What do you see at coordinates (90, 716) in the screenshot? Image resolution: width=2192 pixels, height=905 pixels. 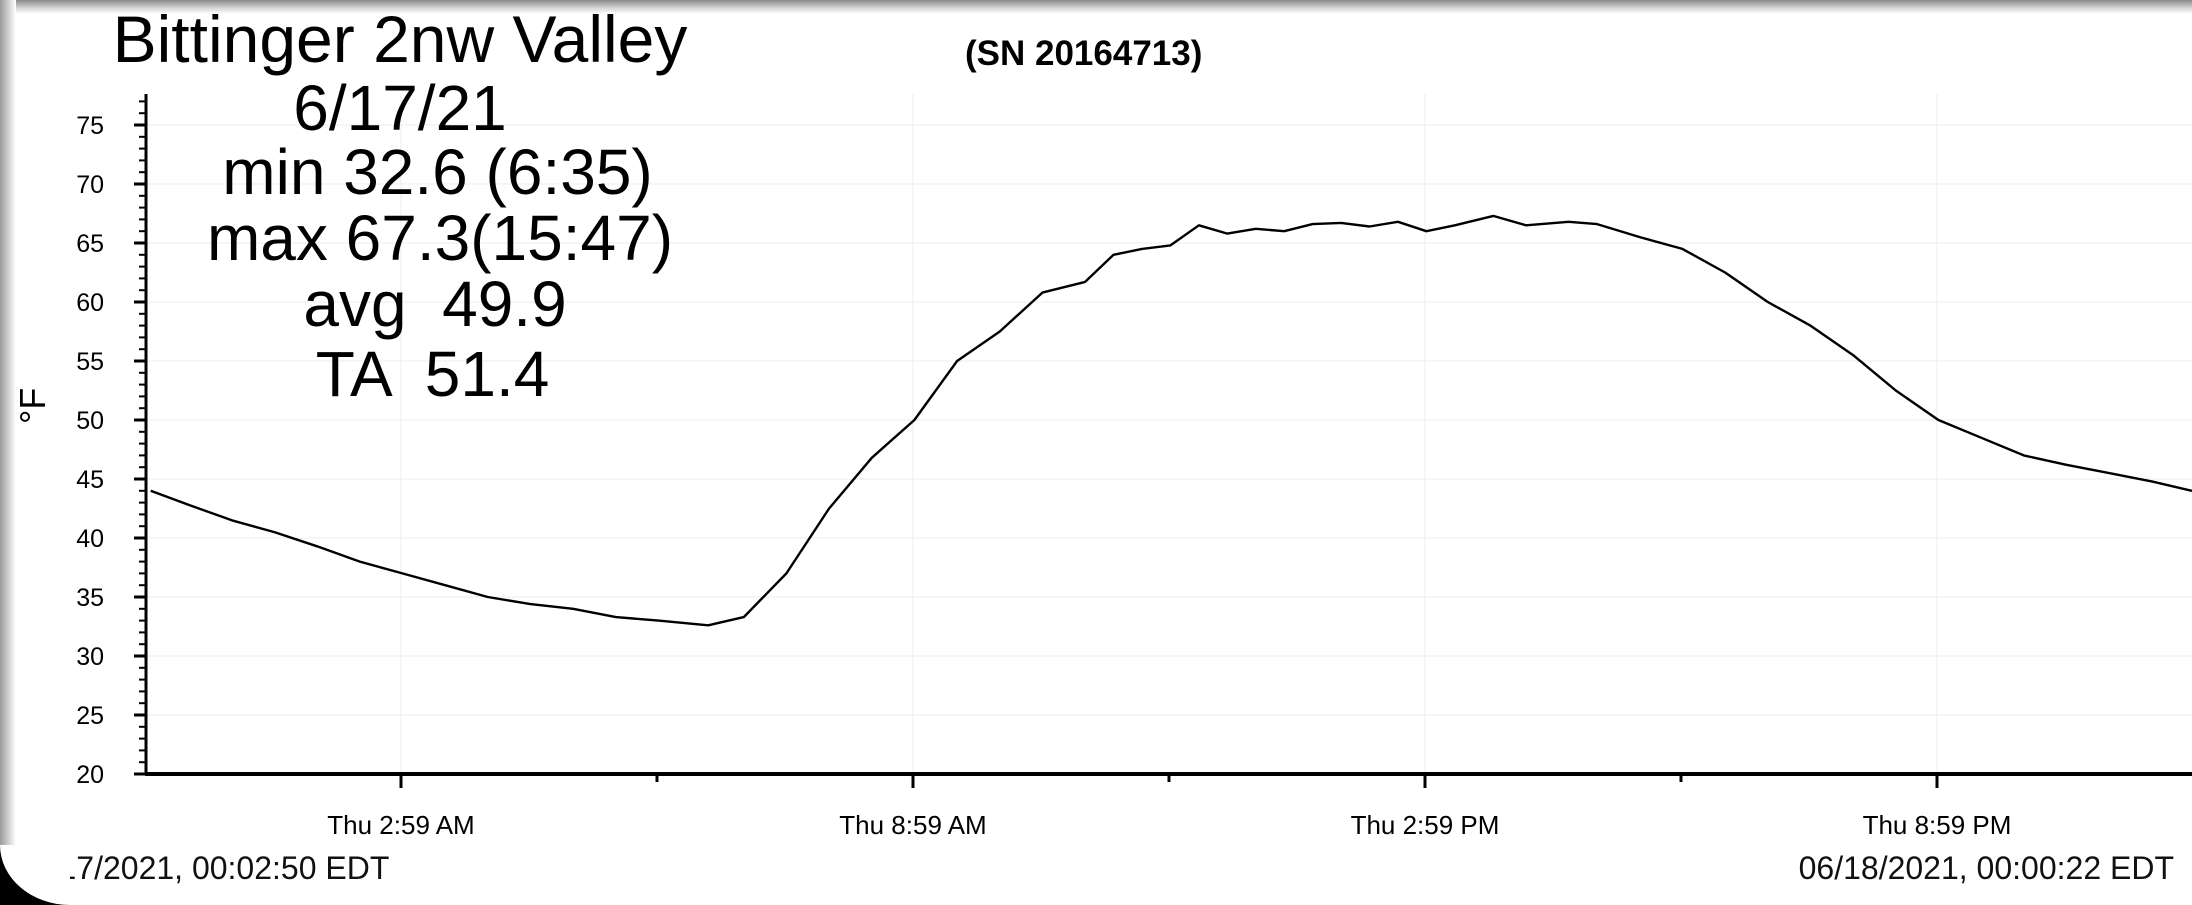 I see `y-tick-label: 25` at bounding box center [90, 716].